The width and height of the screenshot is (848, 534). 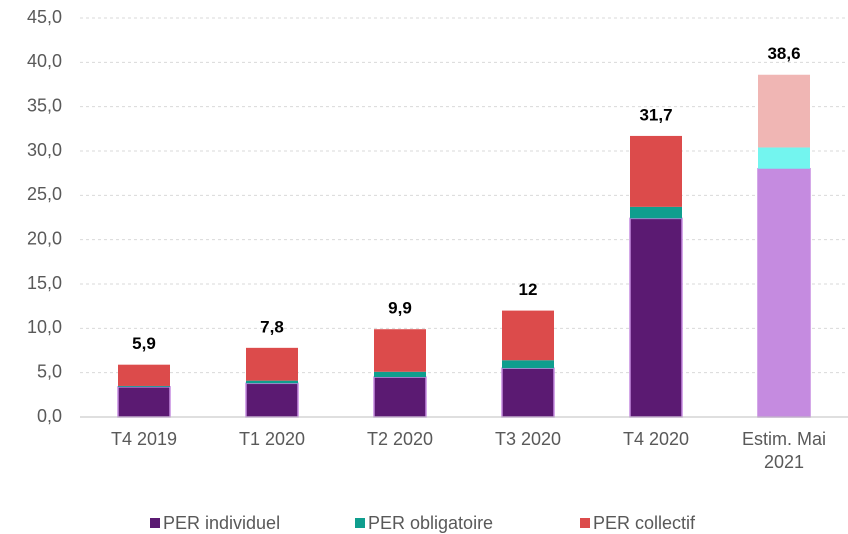 I want to click on y-tick-label: 0,0, so click(x=49, y=416).